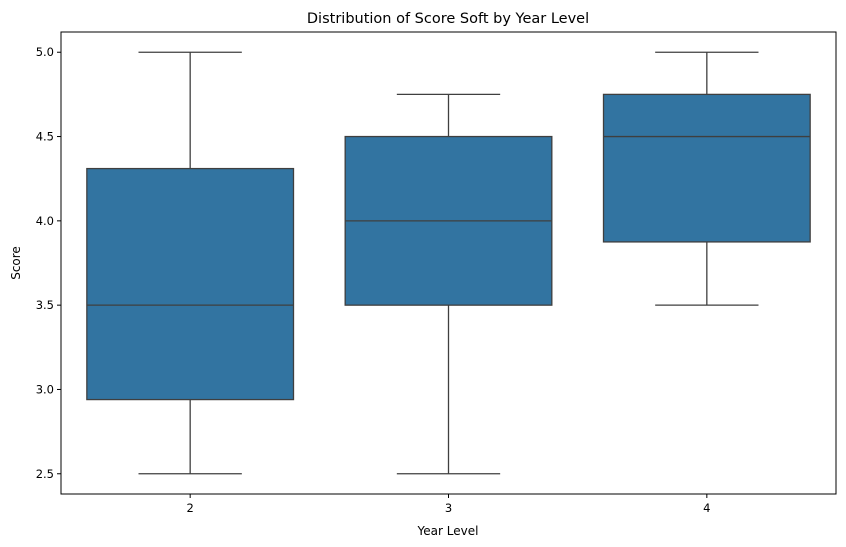 The image size is (846, 547). Describe the element at coordinates (45, 221) in the screenshot. I see `y-tick-label: 4.0` at that location.